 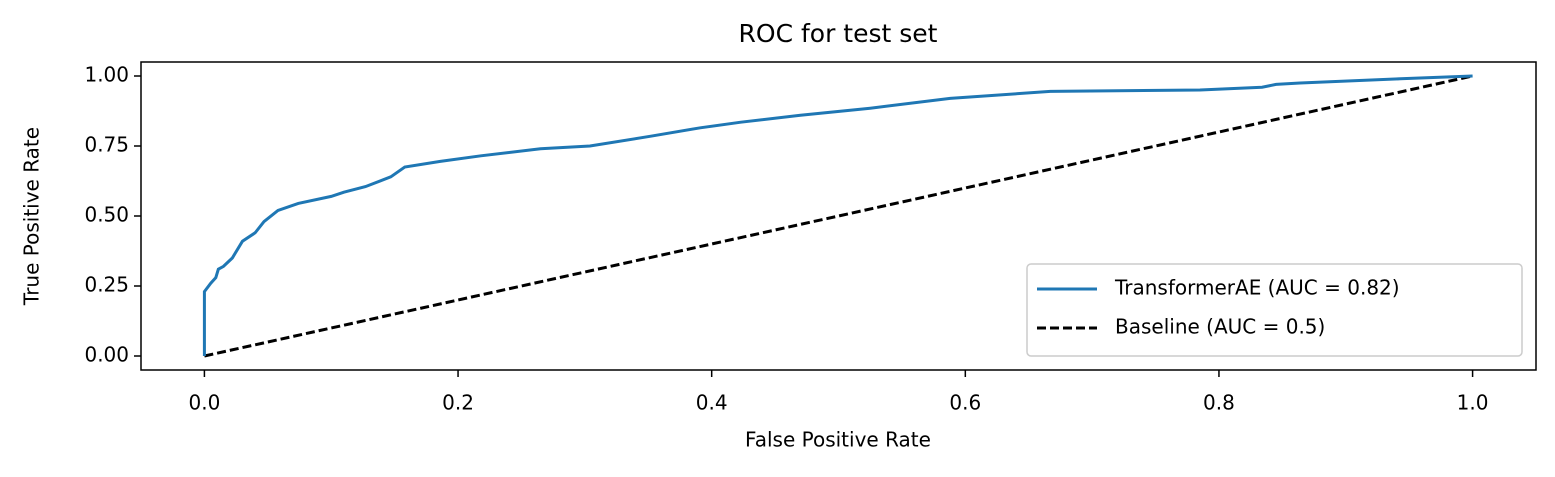 I want to click on legend-box, so click(x=1274, y=310).